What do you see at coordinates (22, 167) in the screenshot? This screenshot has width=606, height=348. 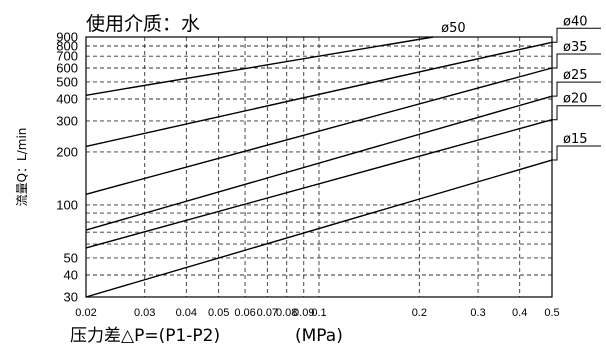 I see `y-axis-label: 流量Q：L/min` at bounding box center [22, 167].